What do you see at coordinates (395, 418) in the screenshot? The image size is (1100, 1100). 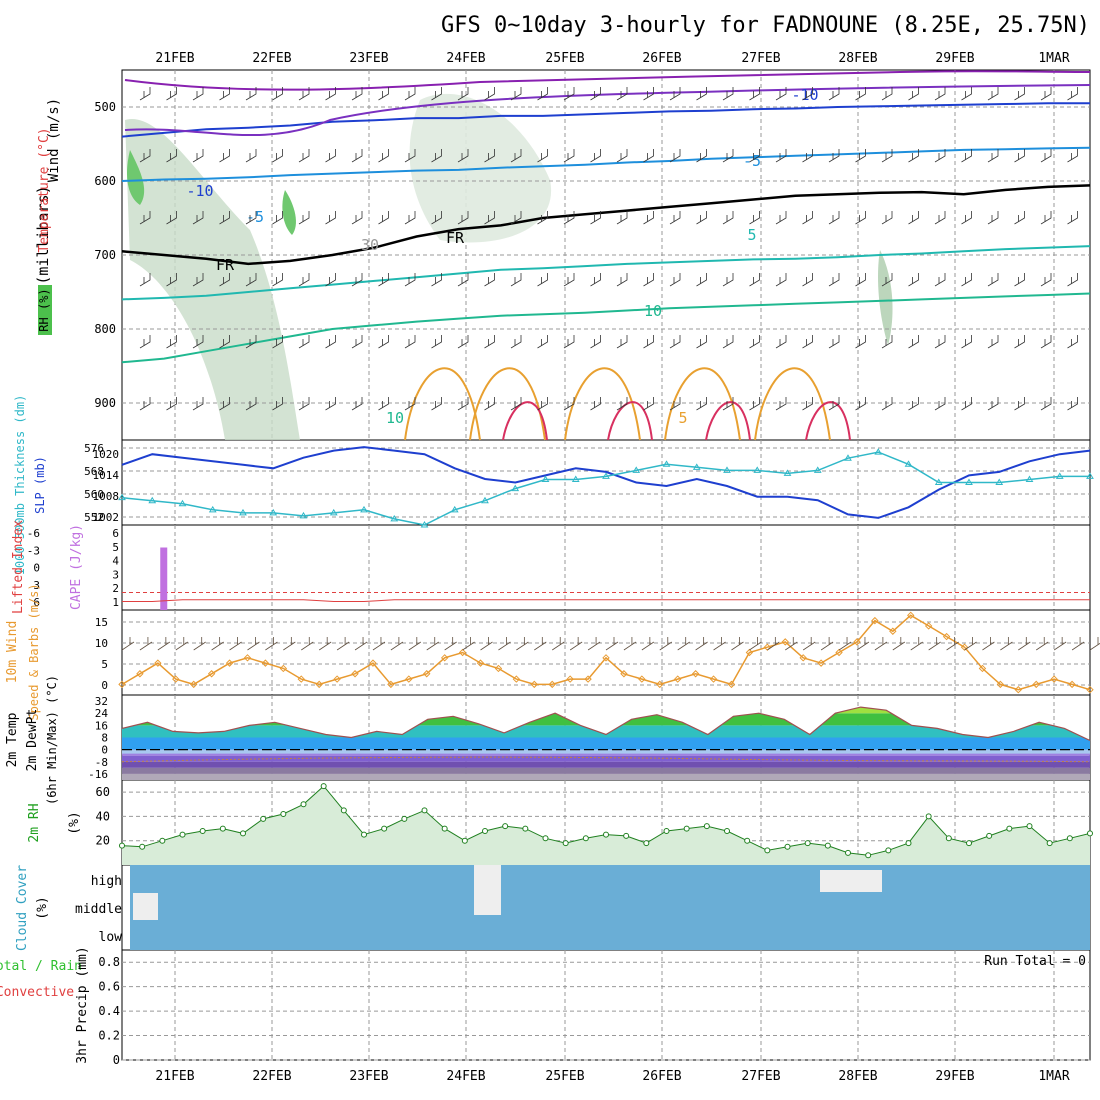 I see `contour-label: 10` at bounding box center [395, 418].